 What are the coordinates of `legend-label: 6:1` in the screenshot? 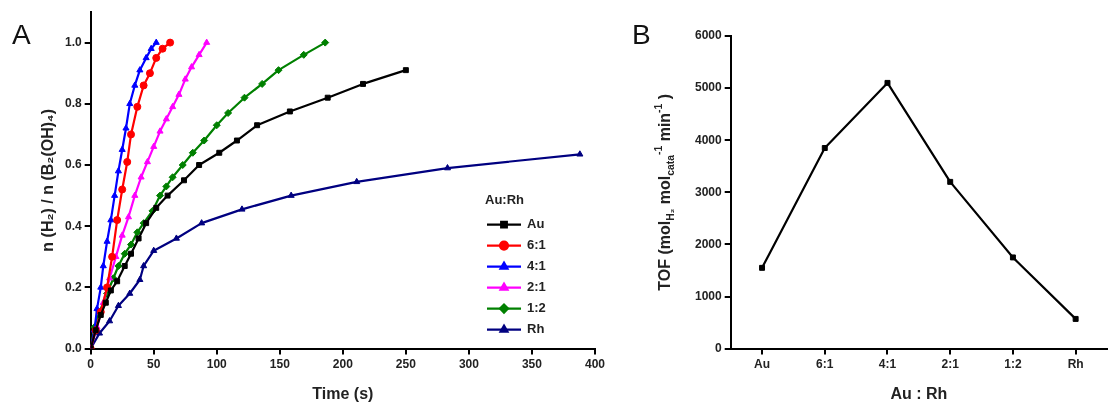 It's located at (536, 245).